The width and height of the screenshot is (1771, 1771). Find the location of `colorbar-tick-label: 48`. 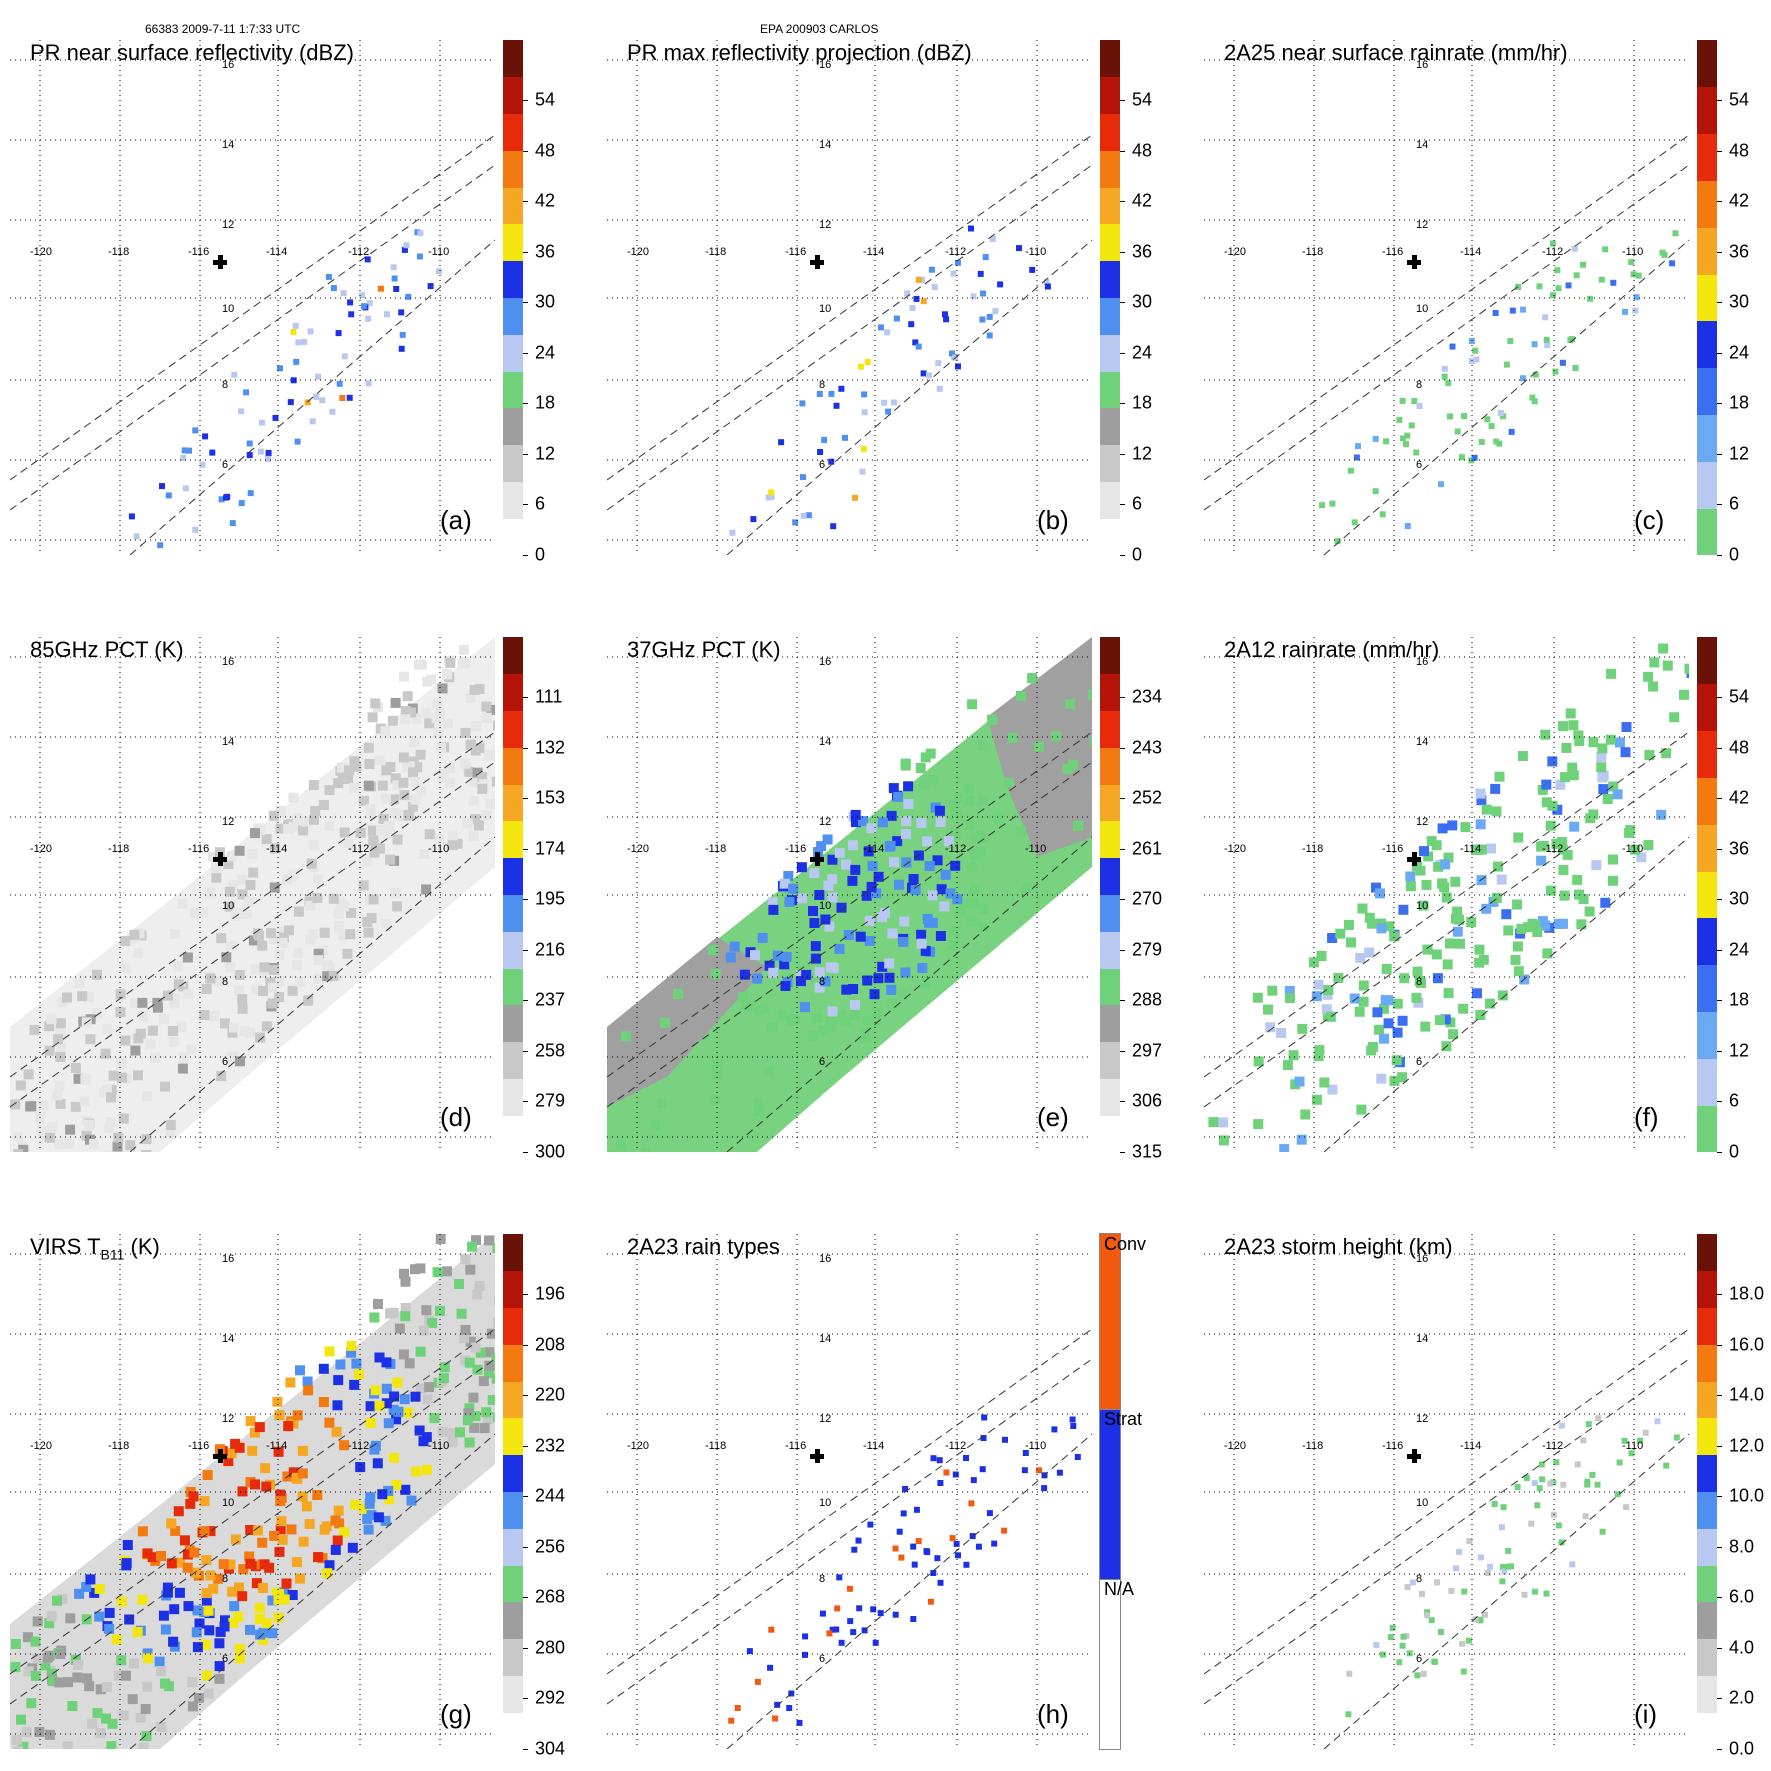

colorbar-tick-label: 48 is located at coordinates (1739, 150).